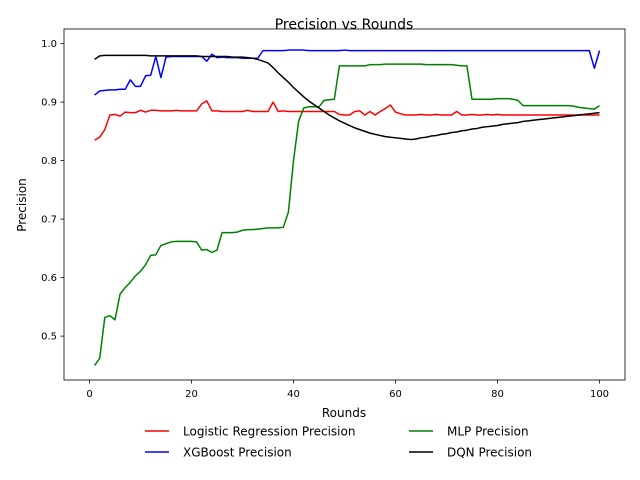 The width and height of the screenshot is (640, 480). I want to click on x-tick-label: 40, so click(293, 394).